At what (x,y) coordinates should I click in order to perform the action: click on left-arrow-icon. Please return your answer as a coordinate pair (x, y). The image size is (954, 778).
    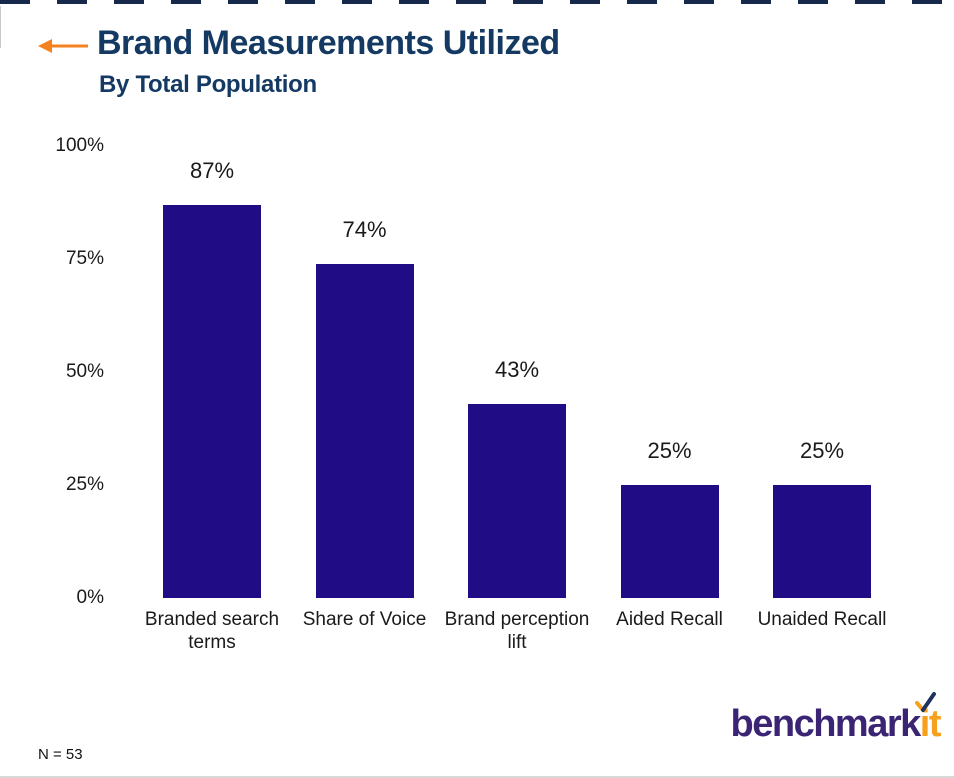
    Looking at the image, I should click on (63, 46).